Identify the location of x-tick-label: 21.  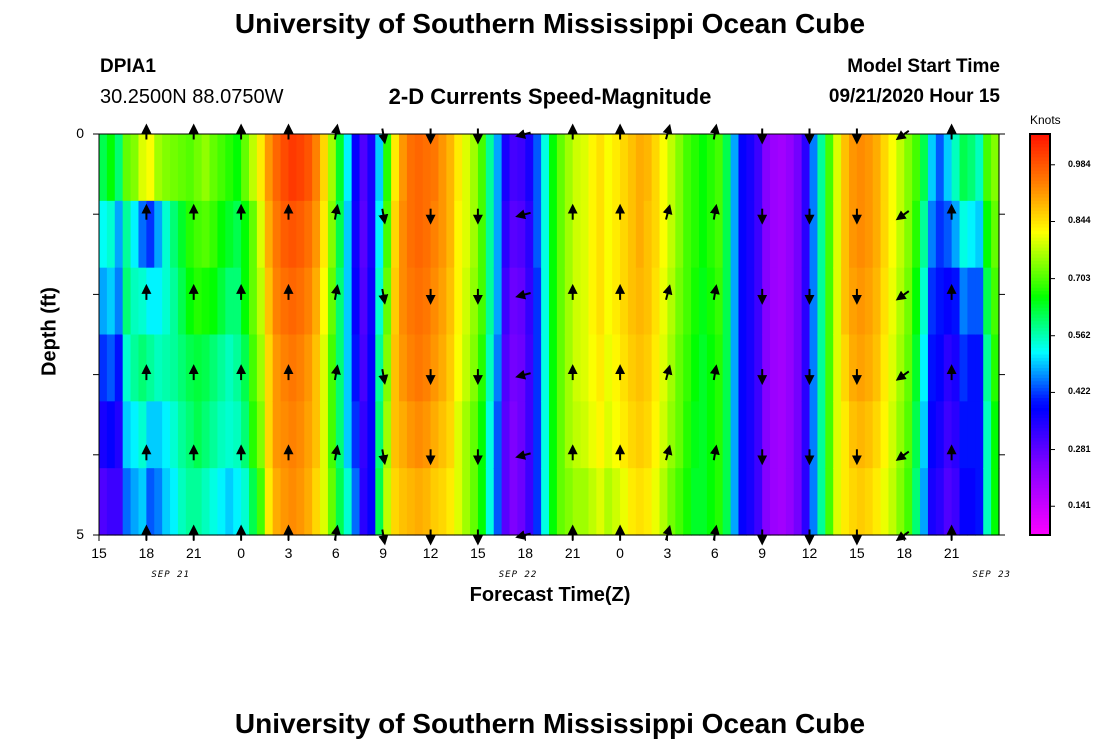
(951, 553).